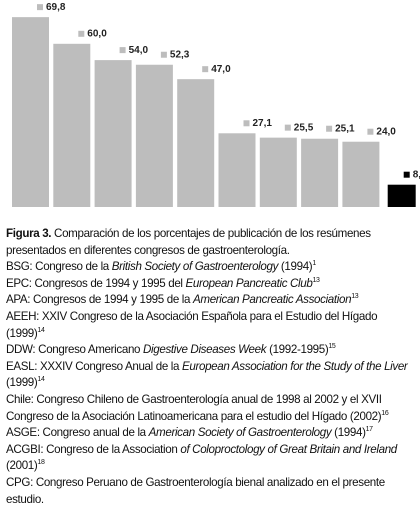 The image size is (420, 519). I want to click on entry-suffix: (1992-1995), so click(297, 350).